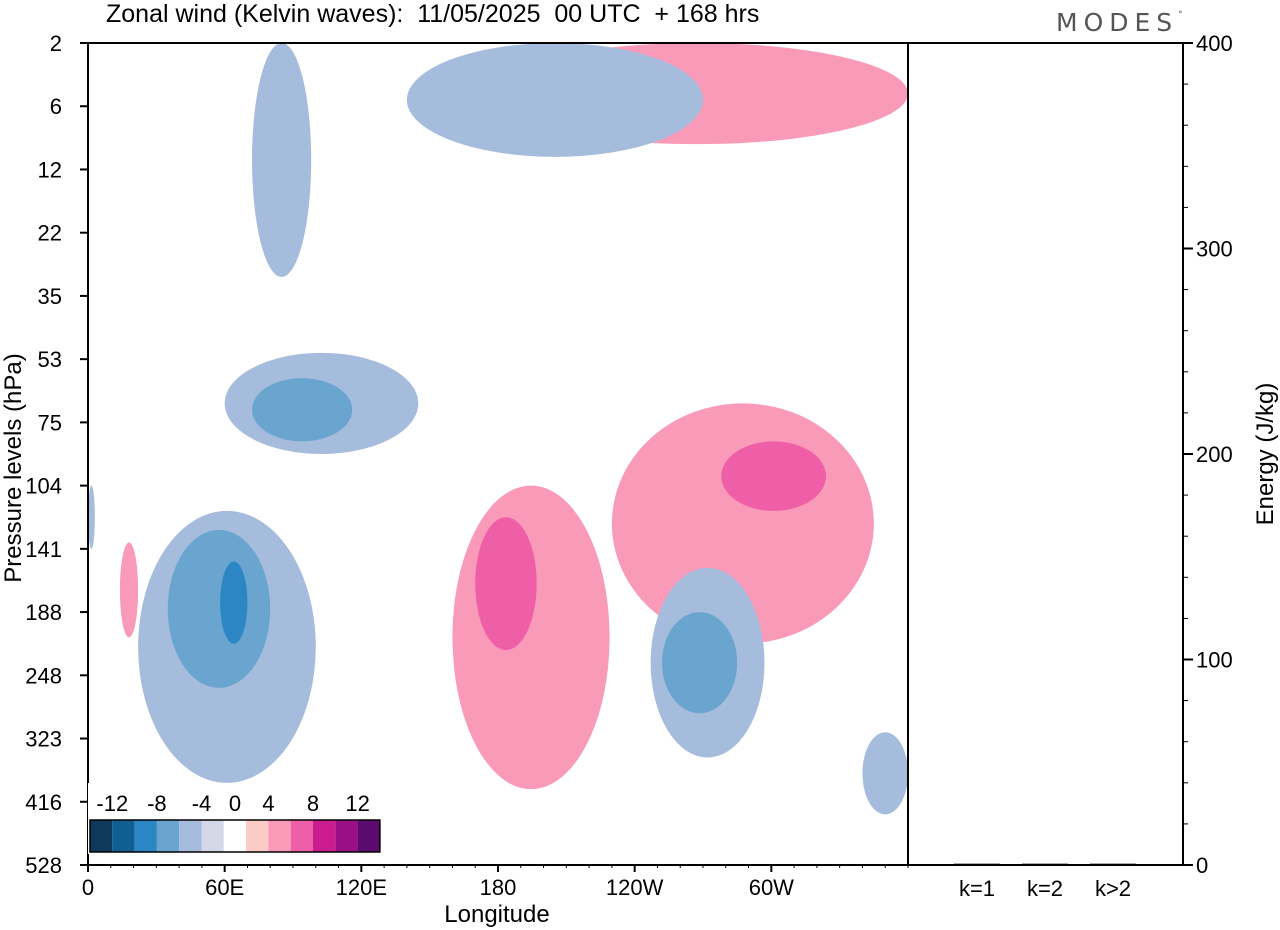  Describe the element at coordinates (88, 887) in the screenshot. I see `x-tick-label: 0` at that location.